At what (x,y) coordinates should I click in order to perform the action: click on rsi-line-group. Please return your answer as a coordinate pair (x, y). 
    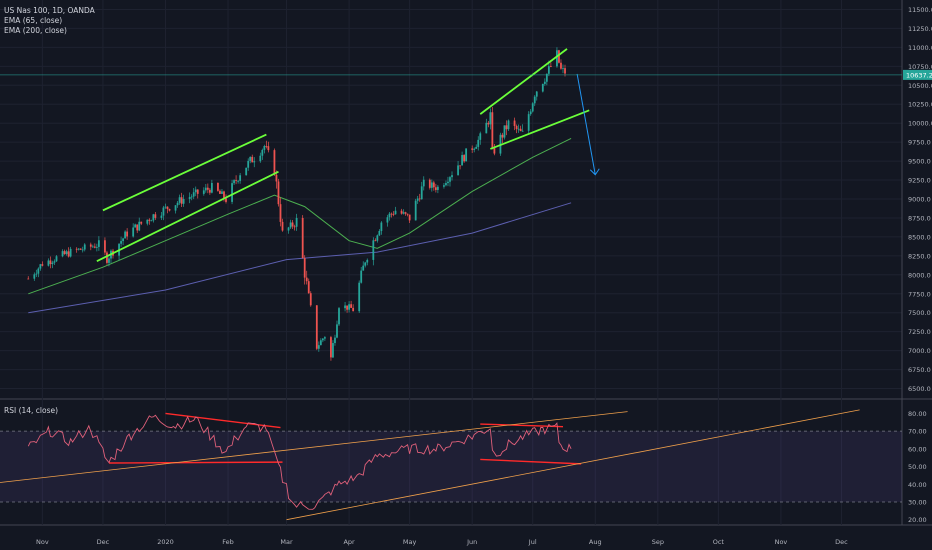
    Looking at the image, I should click on (299, 462).